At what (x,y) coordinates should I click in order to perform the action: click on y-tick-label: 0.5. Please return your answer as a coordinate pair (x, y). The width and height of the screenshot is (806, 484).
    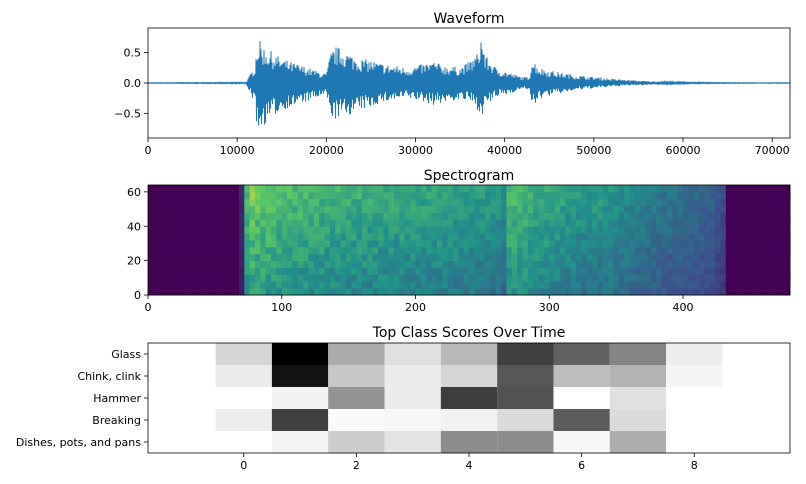
    Looking at the image, I should click on (133, 52).